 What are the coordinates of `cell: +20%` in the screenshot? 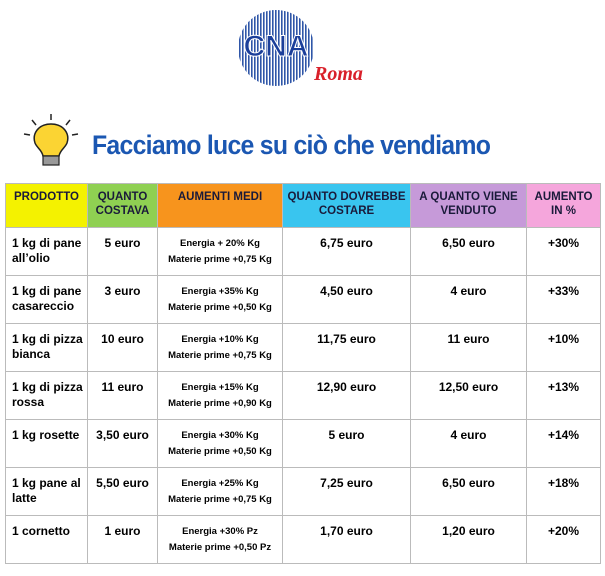 It's located at (563, 539).